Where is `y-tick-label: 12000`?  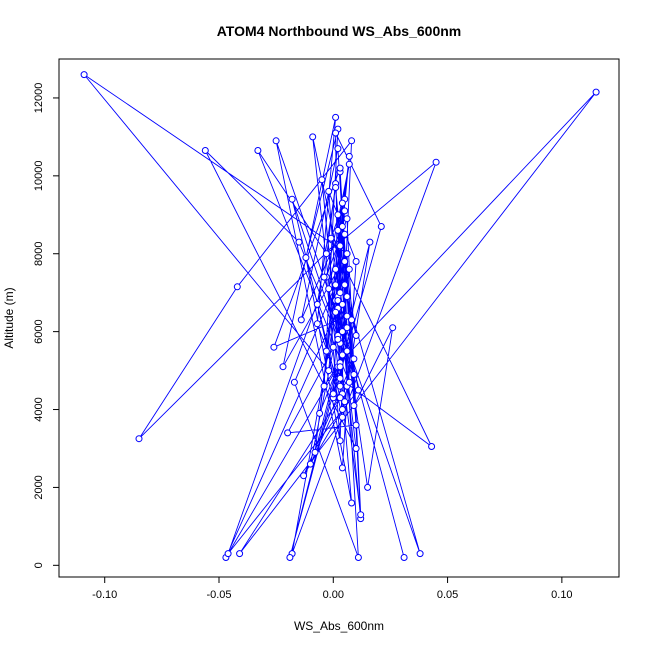 y-tick-label: 12000 is located at coordinates (39, 98).